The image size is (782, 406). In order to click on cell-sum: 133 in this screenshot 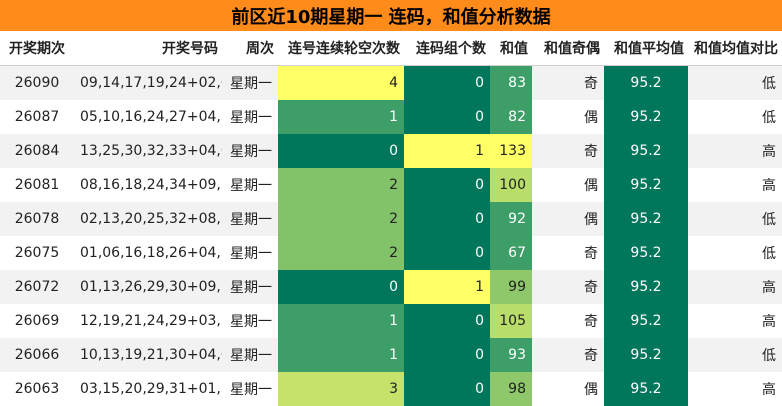, I will do `click(511, 150)`.